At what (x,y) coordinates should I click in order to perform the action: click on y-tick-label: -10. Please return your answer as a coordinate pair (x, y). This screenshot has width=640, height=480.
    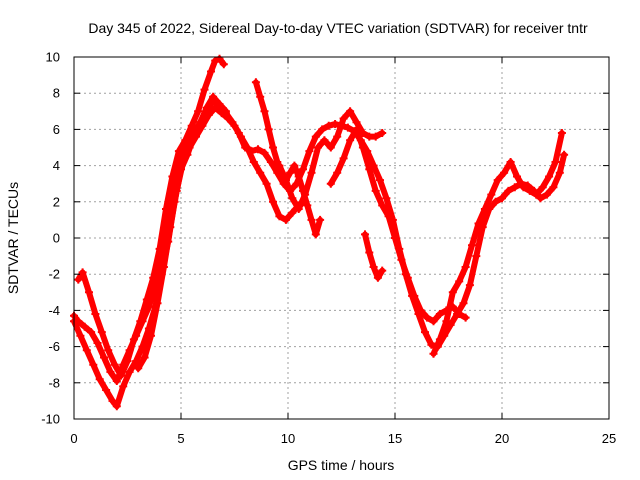
    Looking at the image, I should click on (50, 419).